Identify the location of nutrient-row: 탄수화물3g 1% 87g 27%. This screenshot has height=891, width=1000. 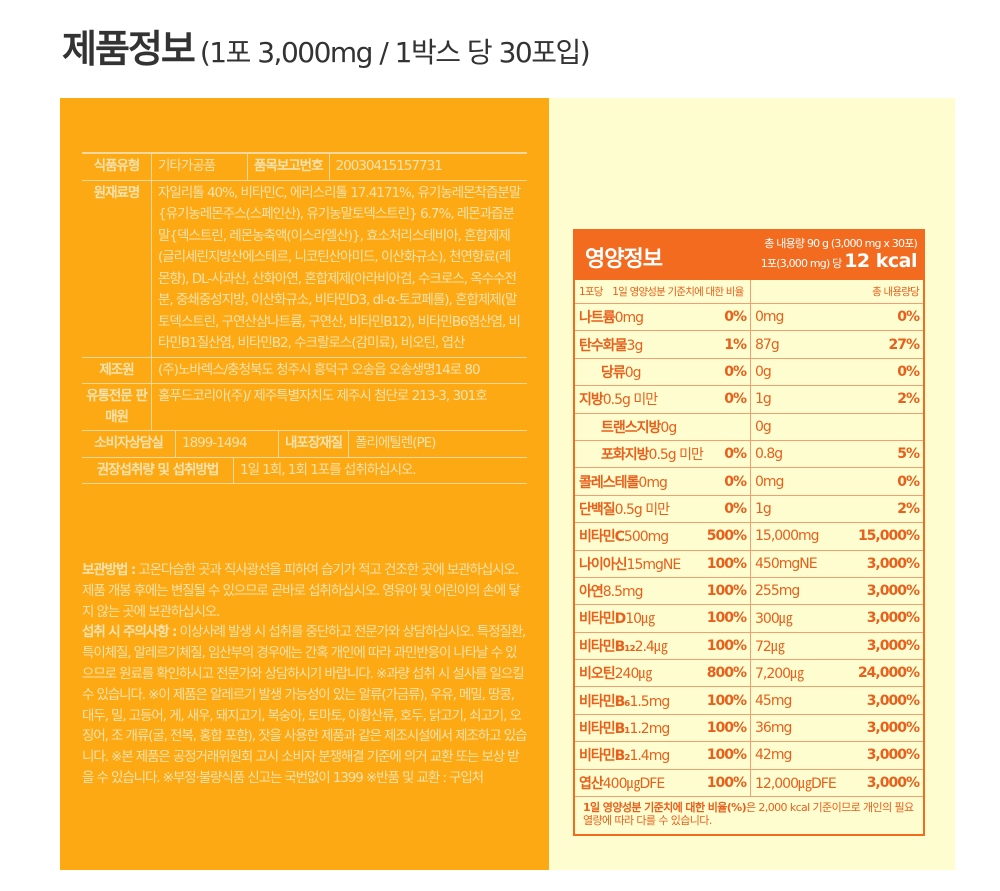
(749, 345).